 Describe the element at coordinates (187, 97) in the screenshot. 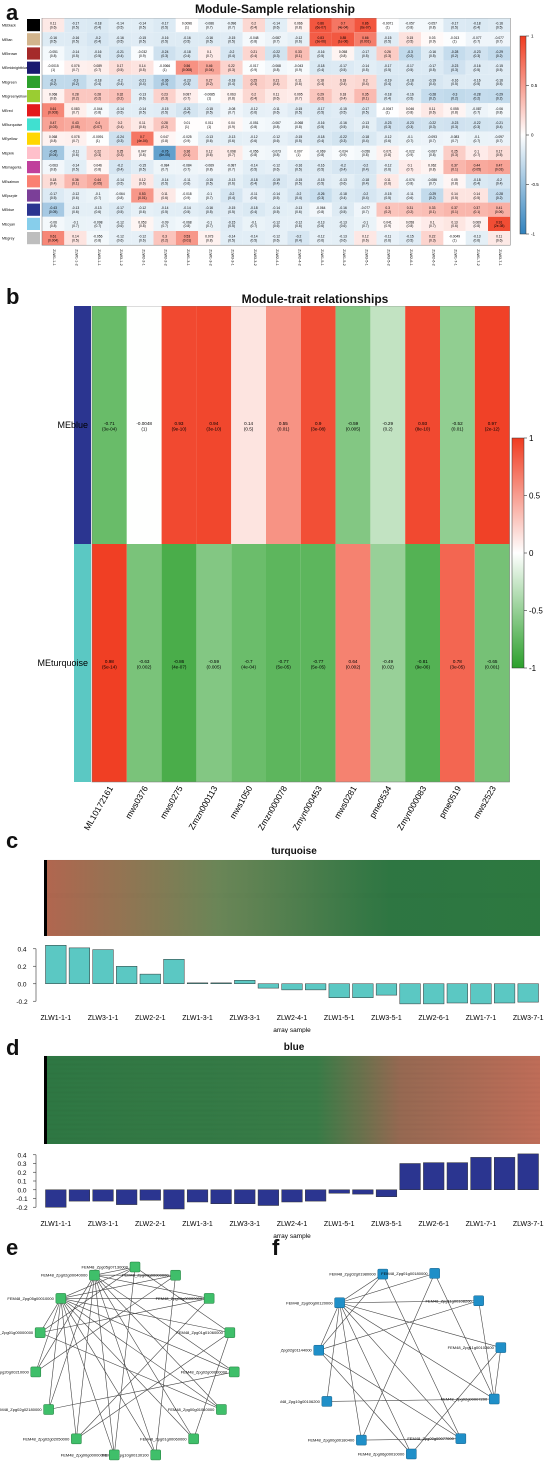

I see `cell-label: 0.087 (0.7)` at that location.